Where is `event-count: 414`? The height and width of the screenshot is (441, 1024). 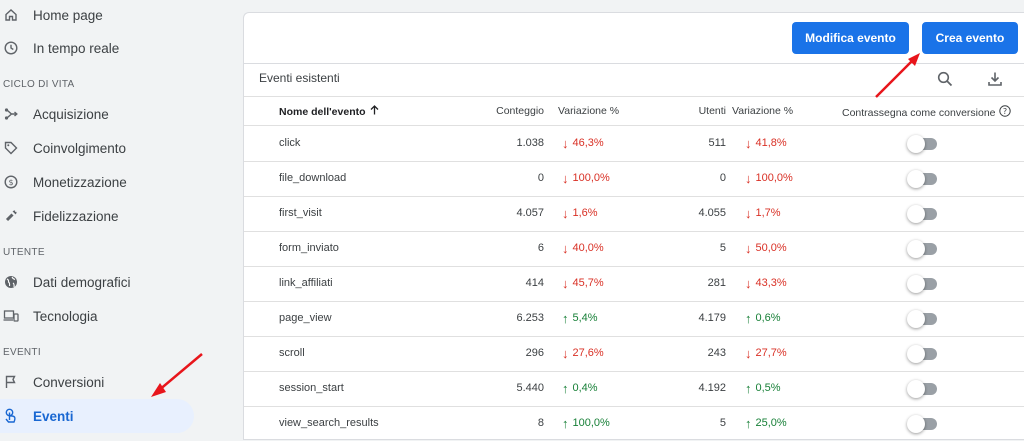
event-count: 414 is located at coordinates (534, 283).